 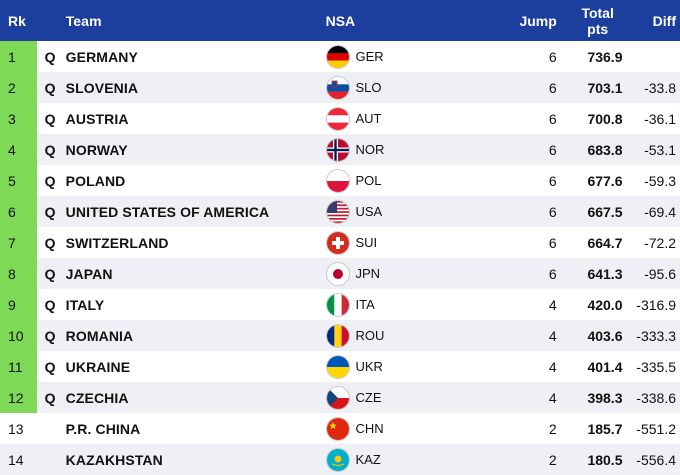 What do you see at coordinates (656, 428) in the screenshot?
I see `diff-value: -551.2` at bounding box center [656, 428].